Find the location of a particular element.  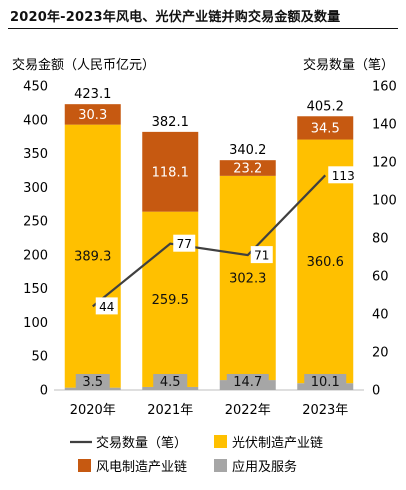

segment-value-label: 30.3 is located at coordinates (92, 115).